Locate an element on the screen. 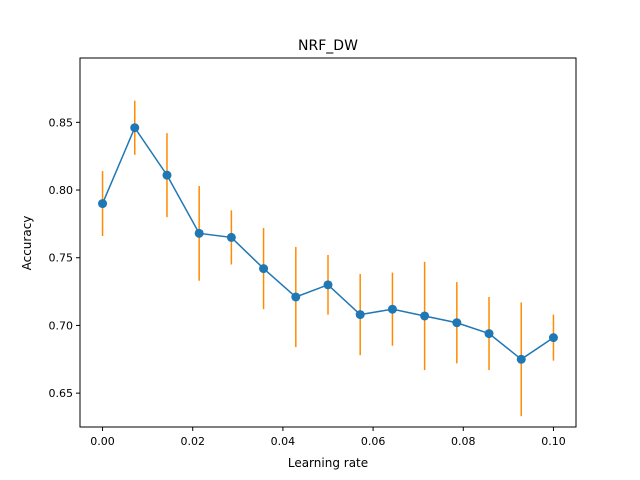 The image size is (640, 480). x-tick-label: 0.04 is located at coordinates (283, 441).